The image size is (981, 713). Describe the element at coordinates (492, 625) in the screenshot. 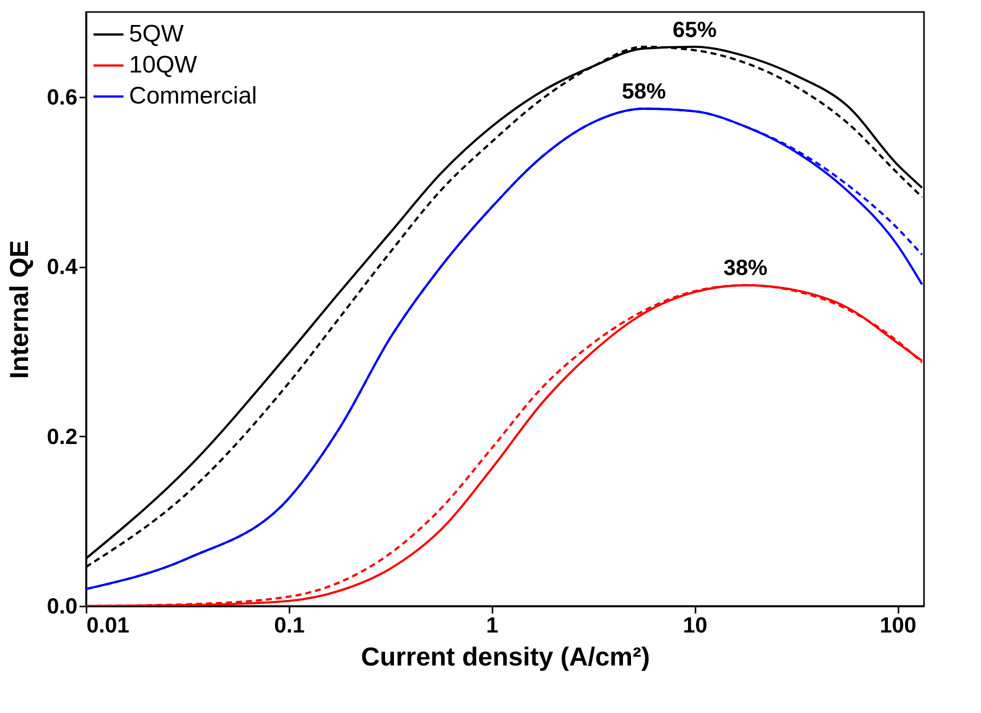

I see `x-tick-label: 1` at that location.